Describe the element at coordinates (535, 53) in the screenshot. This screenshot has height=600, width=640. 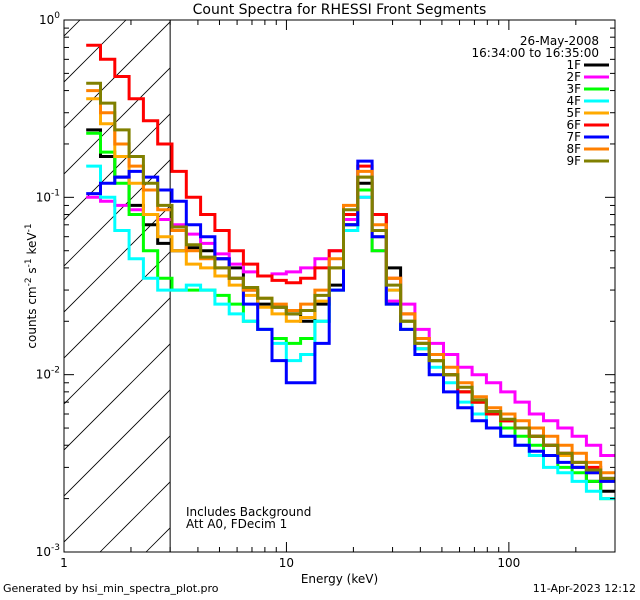
I see `legend-time-range: 16:34:00 to 16:35:00` at that location.